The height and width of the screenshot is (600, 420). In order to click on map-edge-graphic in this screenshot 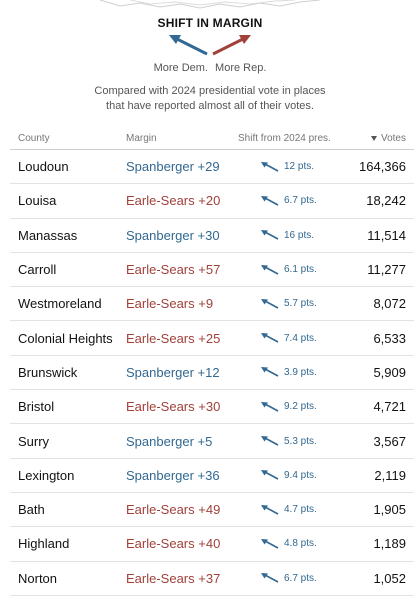, I will do `click(210, 4)`.